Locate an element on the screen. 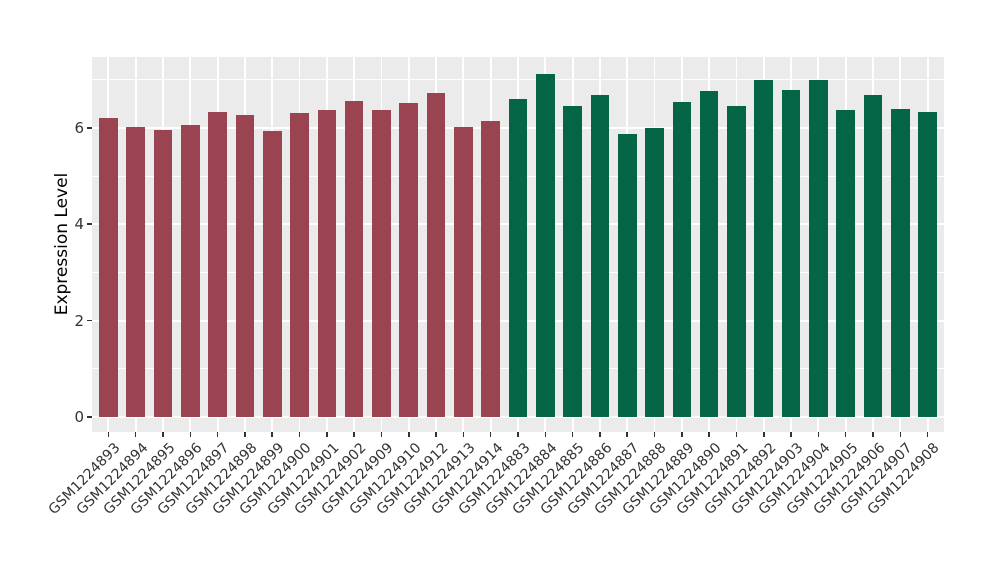 The width and height of the screenshot is (1000, 580). bar-GSM1224887 is located at coordinates (627, 275).